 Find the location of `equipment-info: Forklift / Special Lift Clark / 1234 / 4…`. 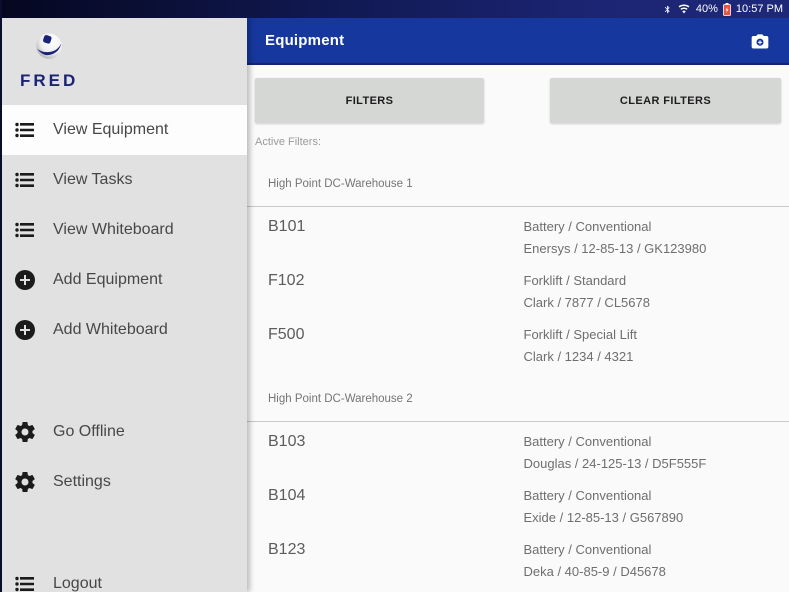

equipment-info: Forklift / Special Lift Clark / 1234 / 4… is located at coordinates (652, 346).